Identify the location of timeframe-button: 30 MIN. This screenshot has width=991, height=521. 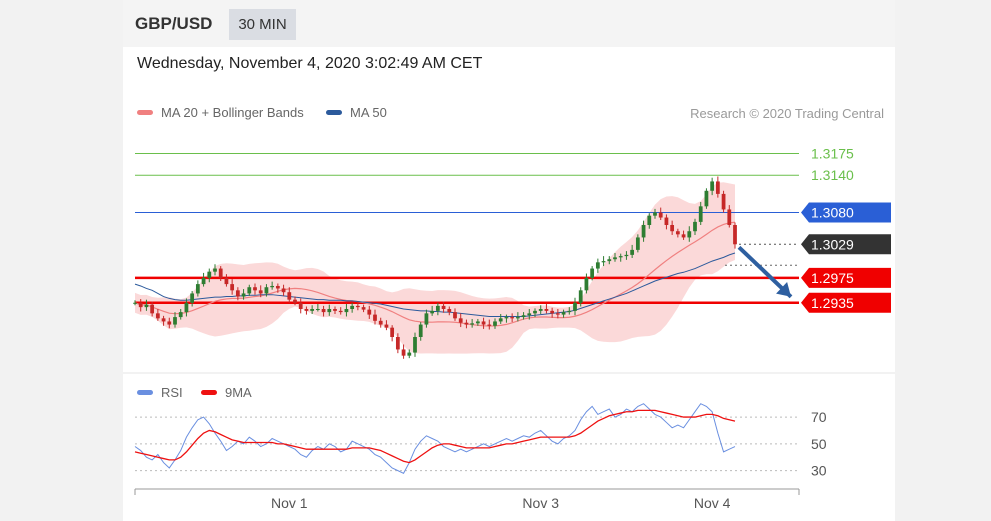
(262, 24).